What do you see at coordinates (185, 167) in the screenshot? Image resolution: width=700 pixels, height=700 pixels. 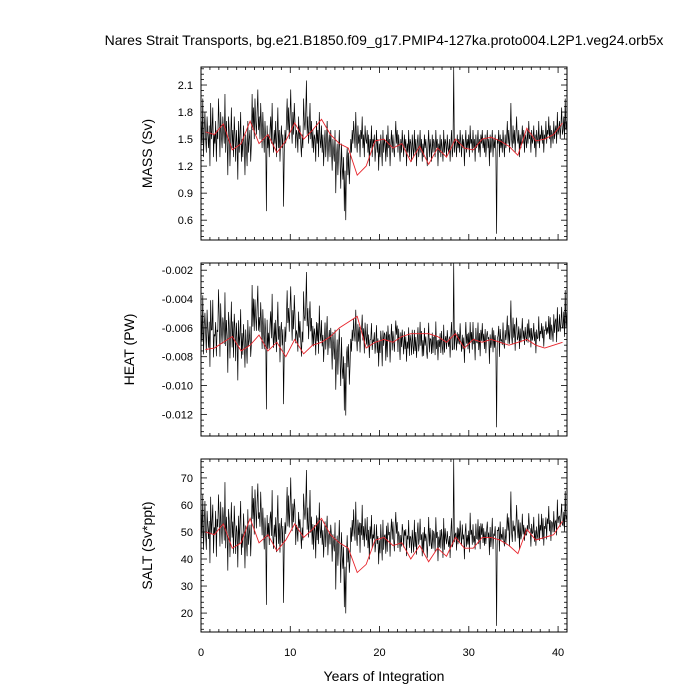 I see `y-tick-label: 1.2` at bounding box center [185, 167].